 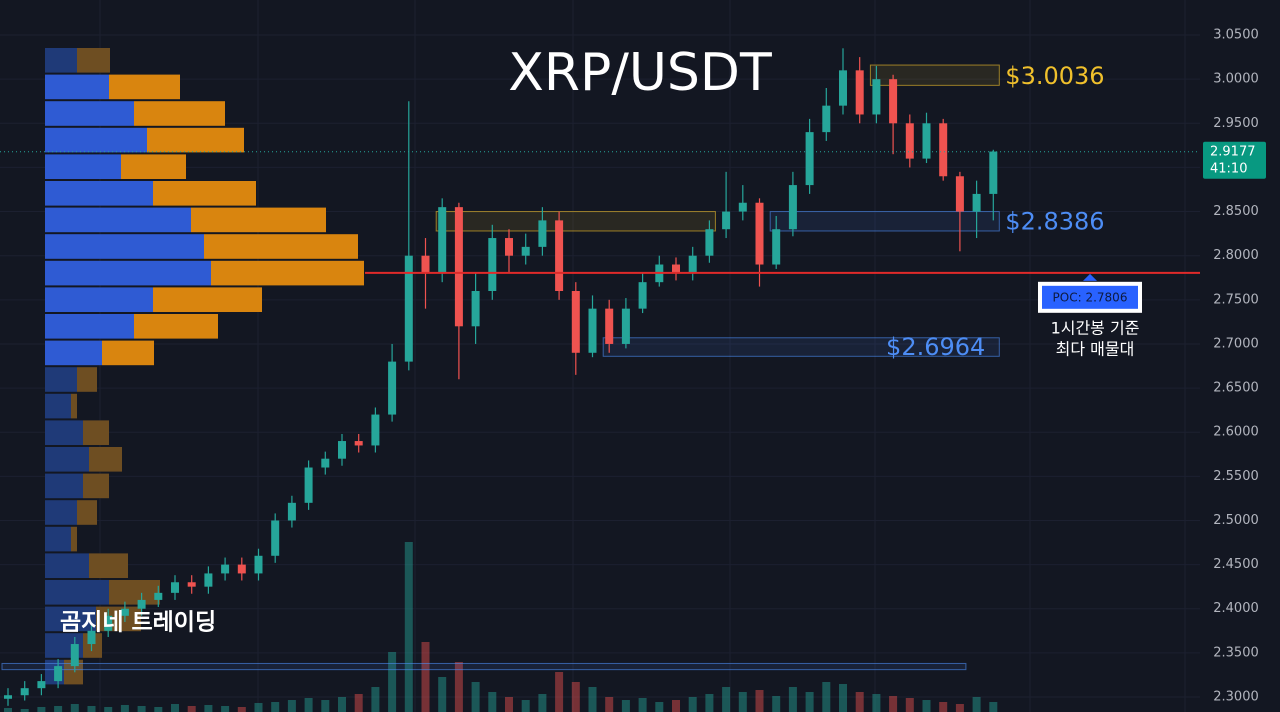 What do you see at coordinates (640, 73) in the screenshot?
I see `chart-title: XRP/USDT` at bounding box center [640, 73].